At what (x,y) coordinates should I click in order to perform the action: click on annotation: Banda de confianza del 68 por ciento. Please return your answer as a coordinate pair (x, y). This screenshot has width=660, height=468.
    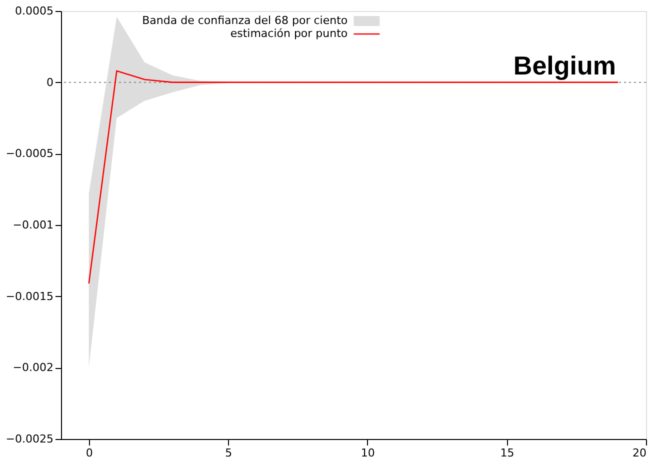
    Looking at the image, I should click on (245, 20).